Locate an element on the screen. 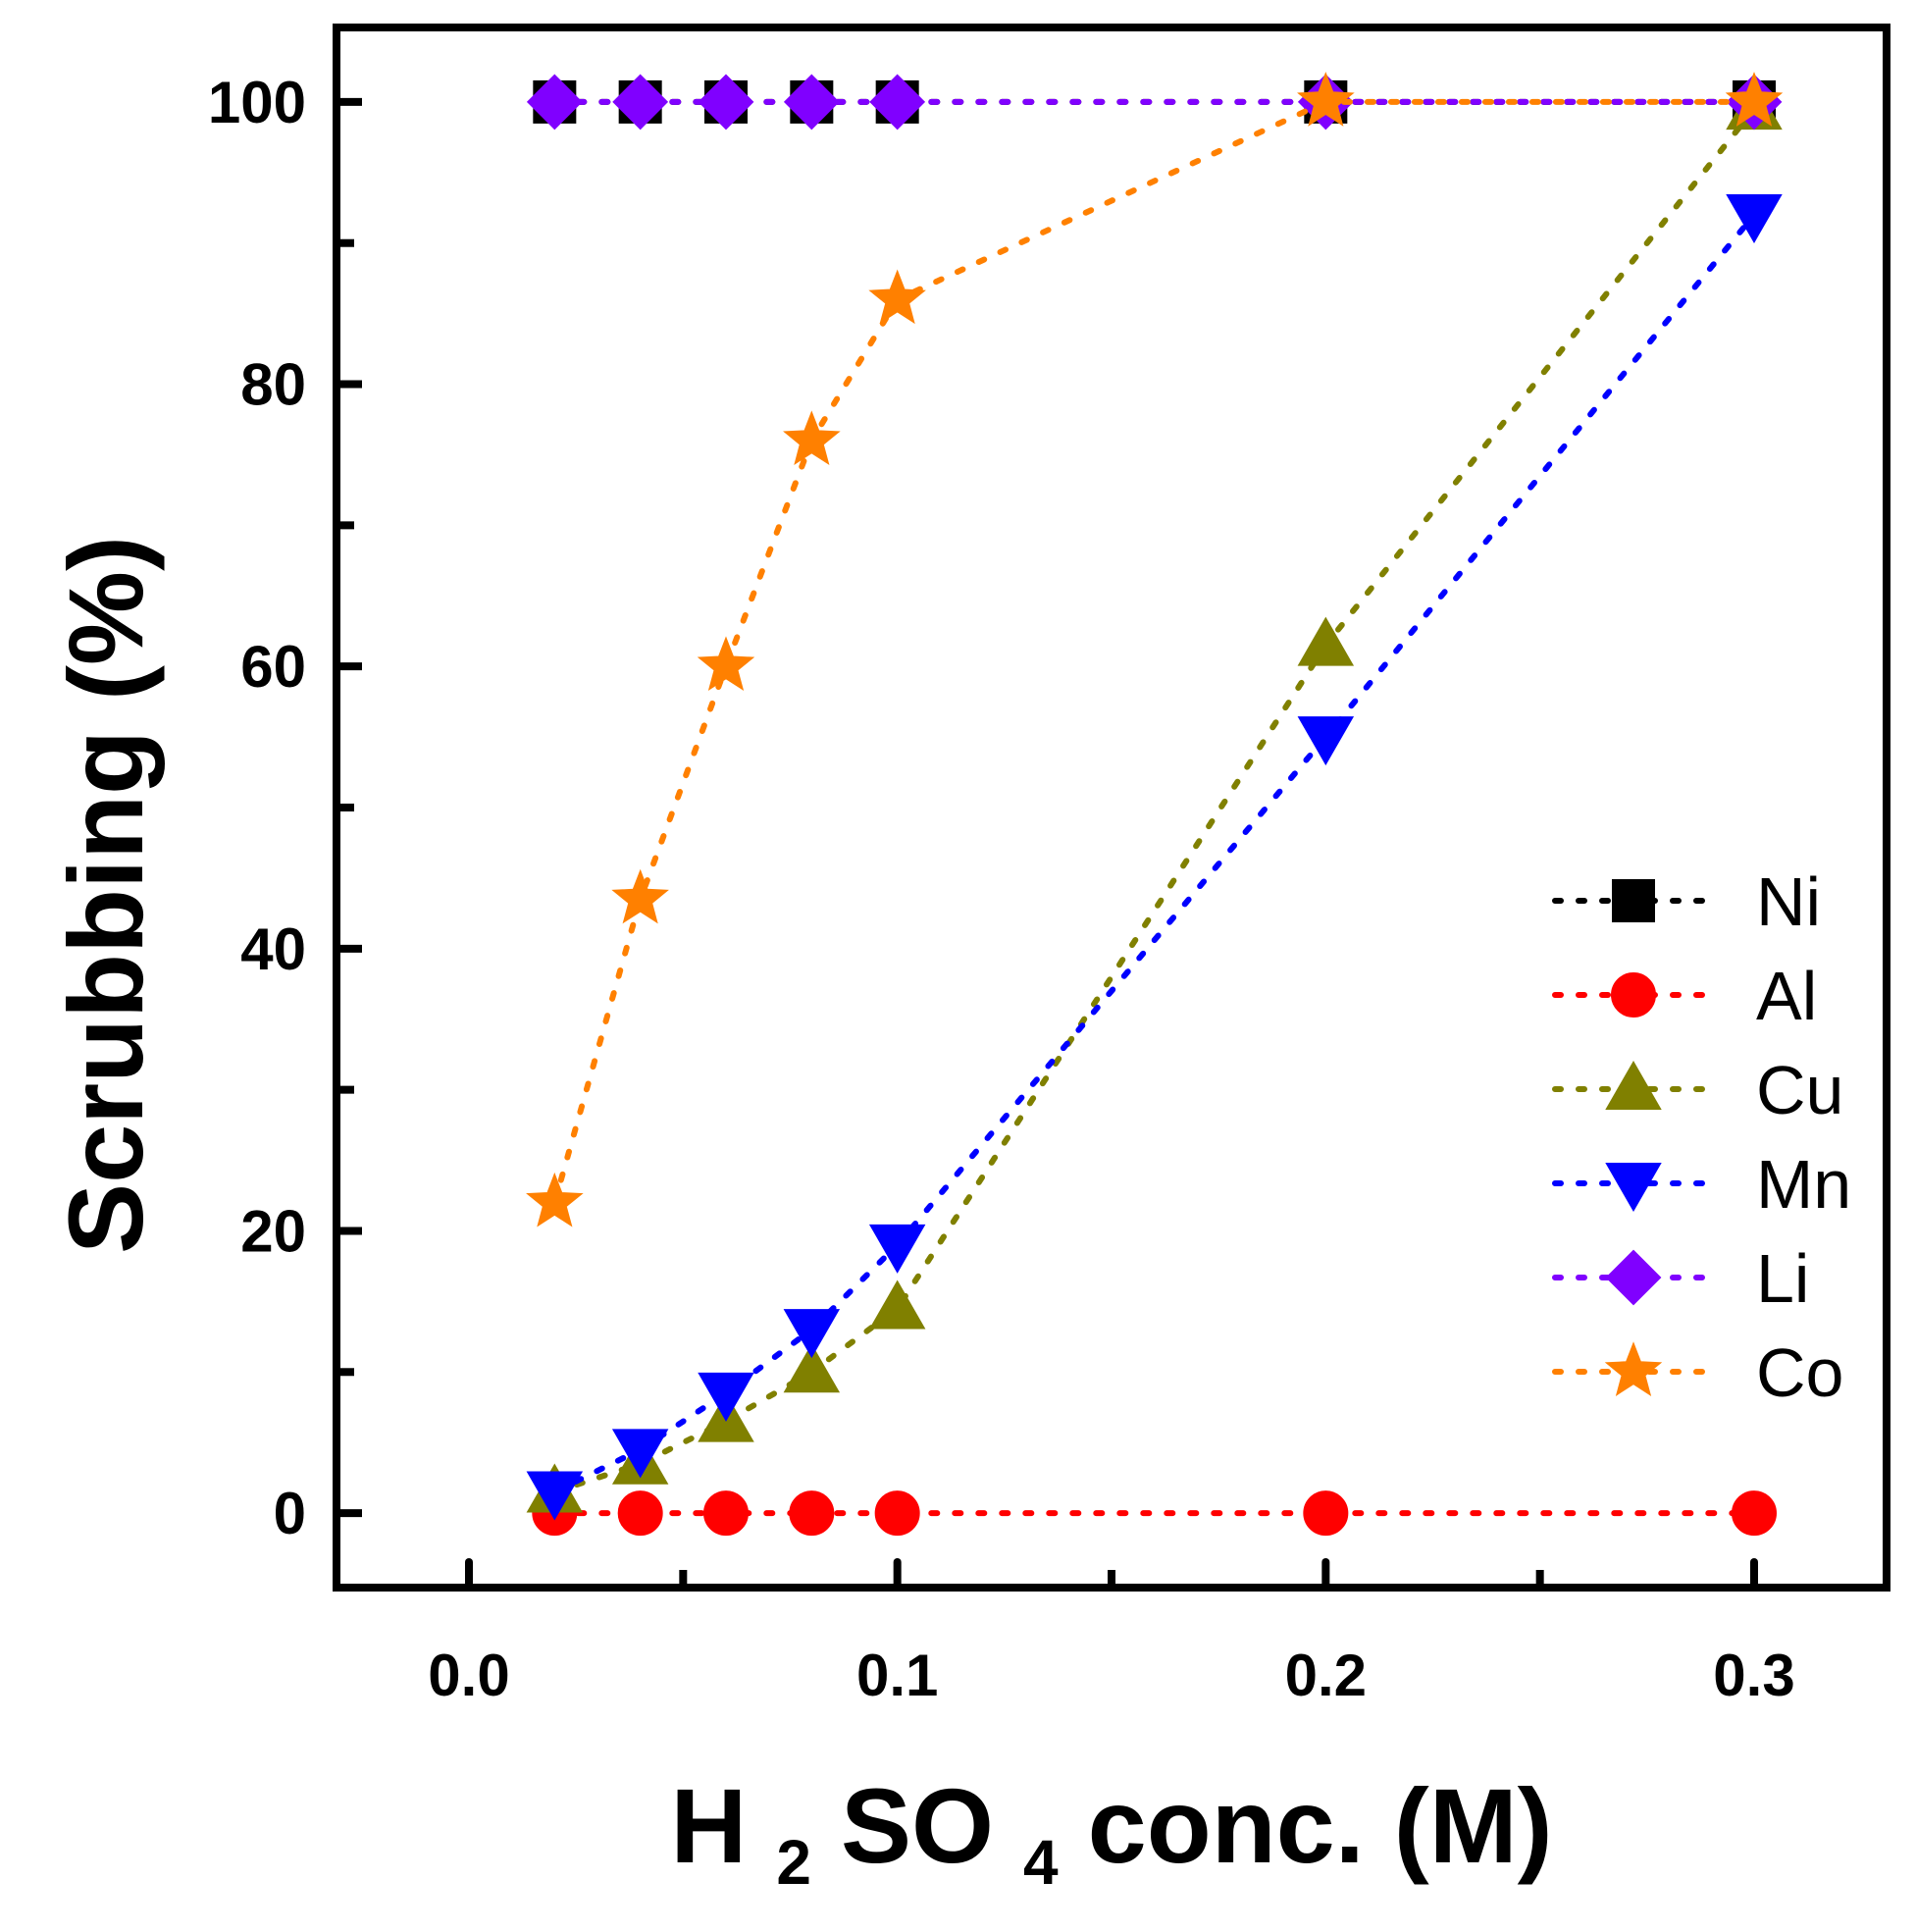  legend-label-cu: Cu is located at coordinates (1799, 1090).